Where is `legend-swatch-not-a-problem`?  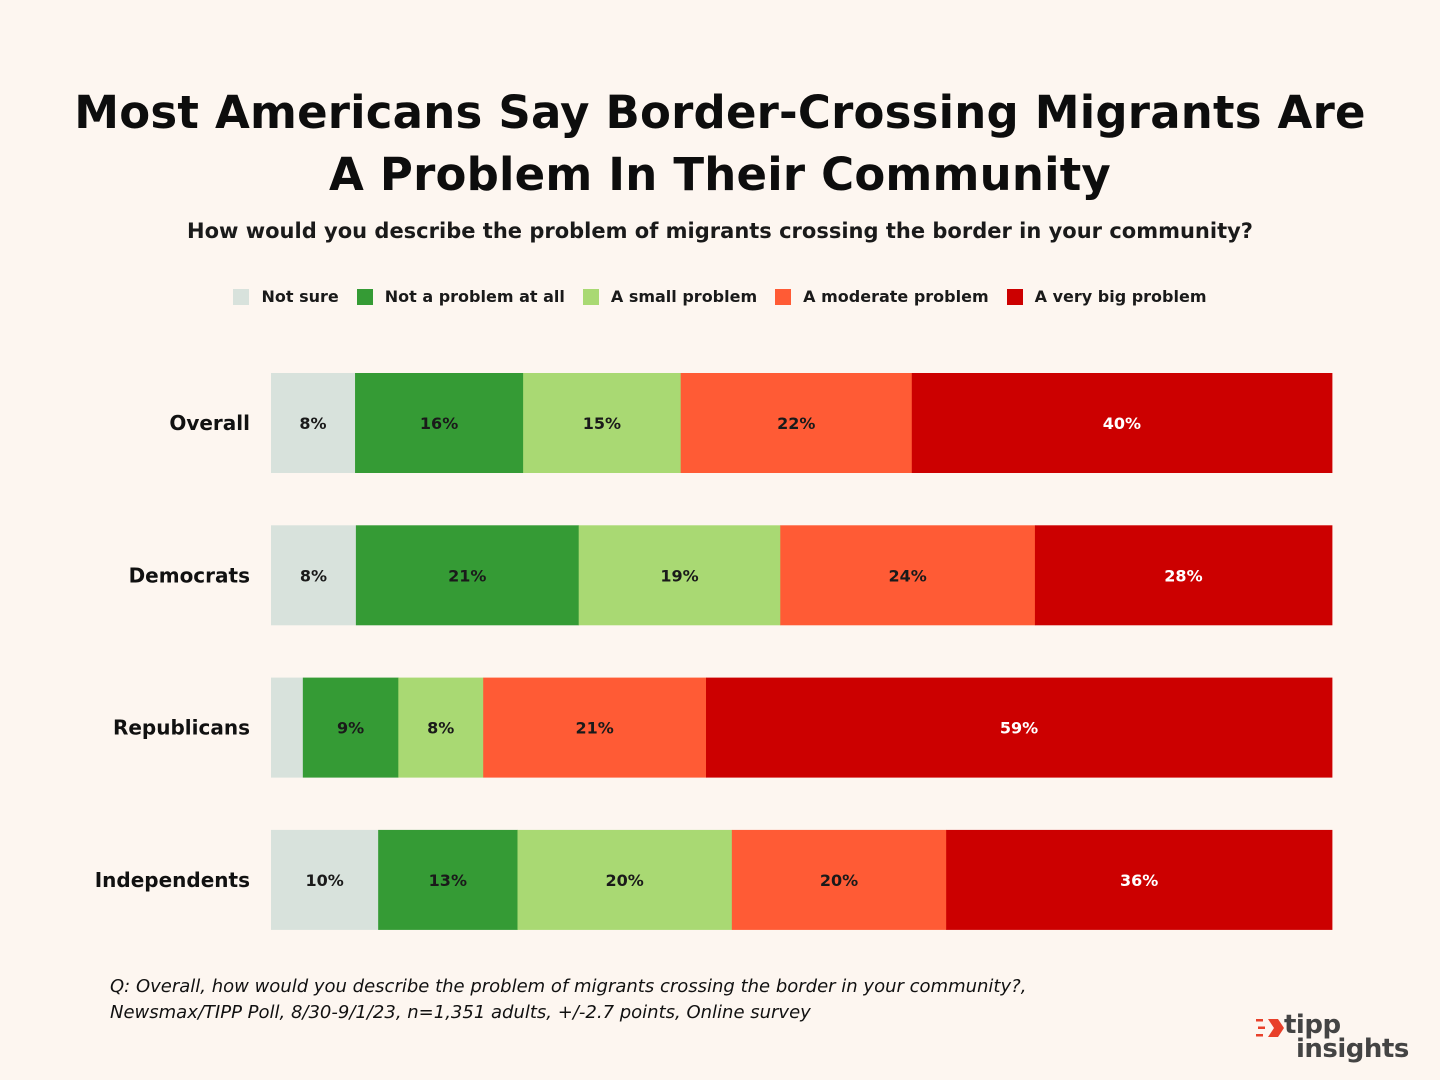
legend-swatch-not-a-problem is located at coordinates (364, 296).